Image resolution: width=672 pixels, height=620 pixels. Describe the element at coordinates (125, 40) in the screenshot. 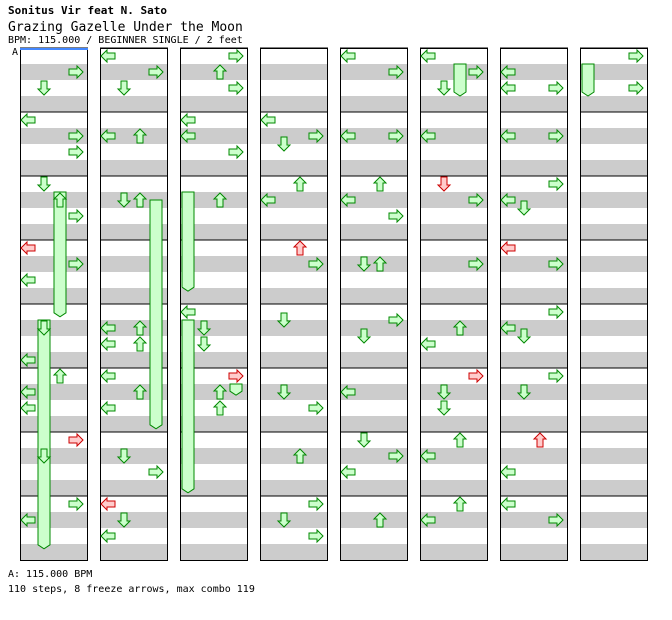

I see `chart-meta: BPM: 115.000 / BEGINNER SINGLE / 2 feet` at that location.